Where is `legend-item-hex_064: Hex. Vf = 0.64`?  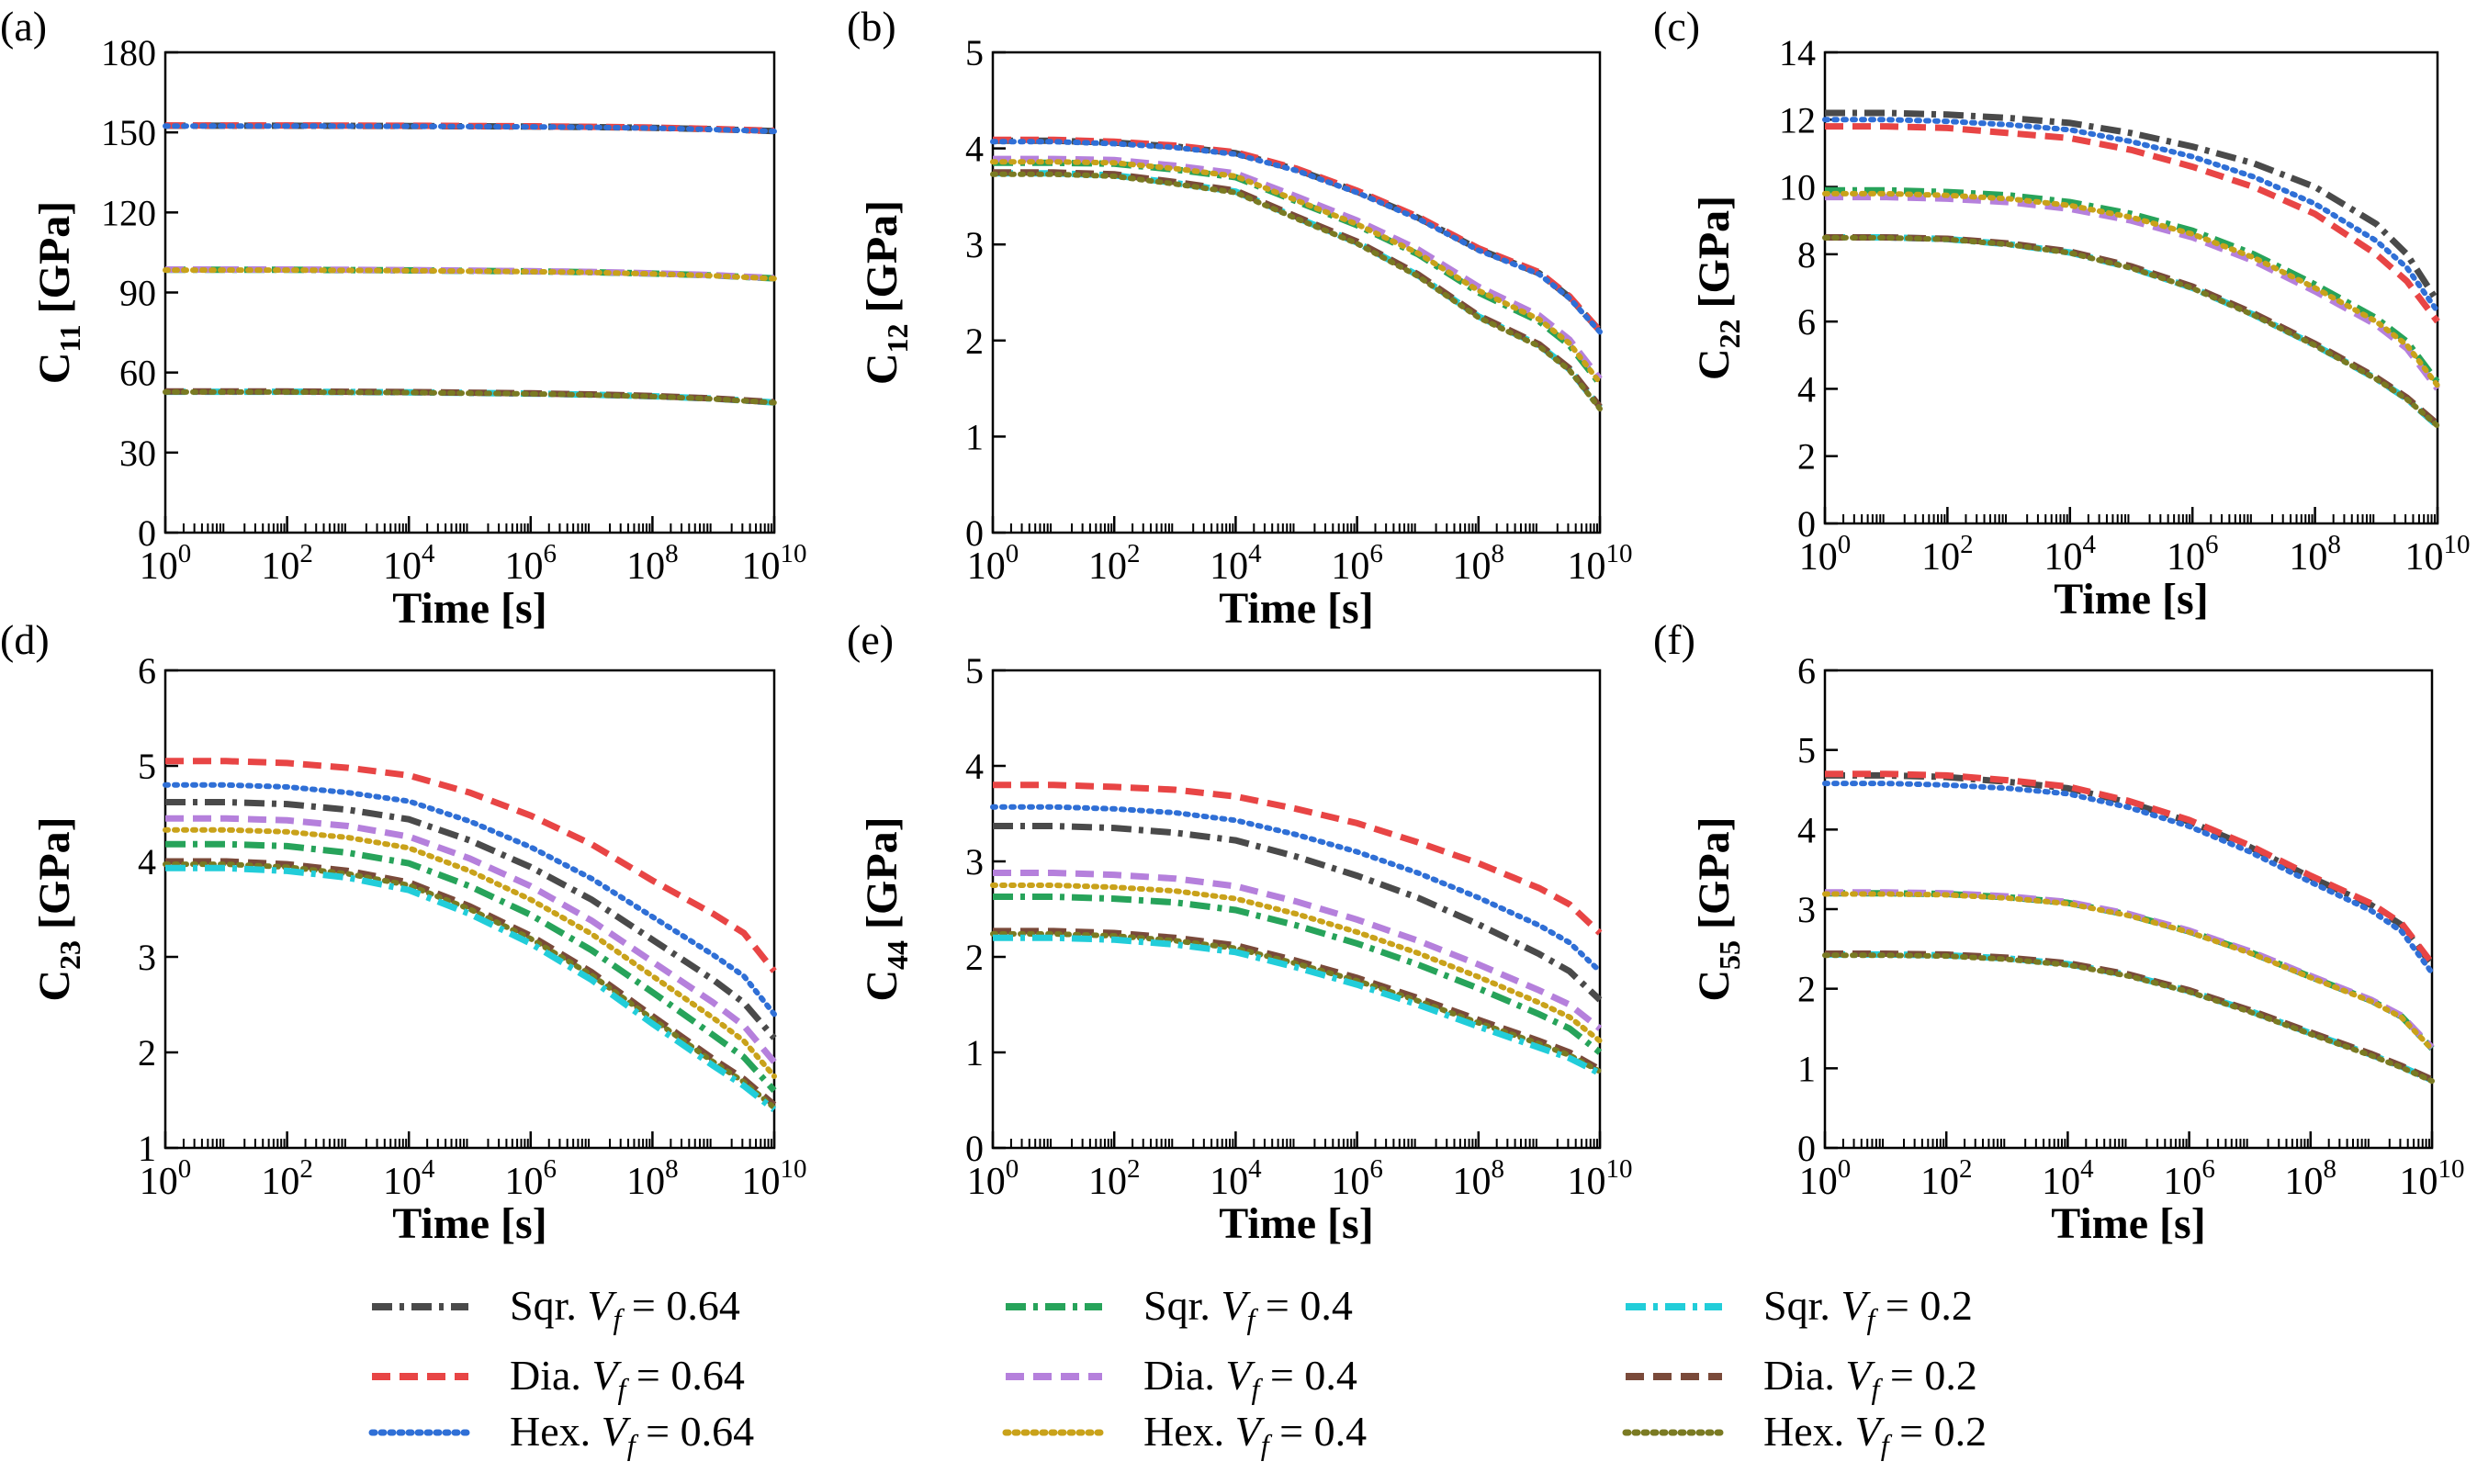
legend-item-hex_064: Hex. Vf = 0.64 is located at coordinates (561, 1435).